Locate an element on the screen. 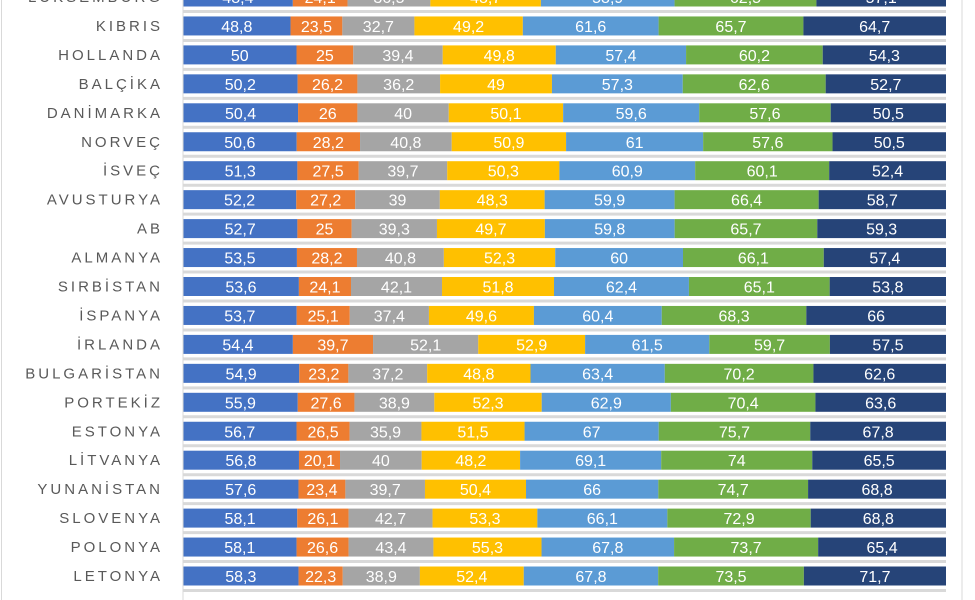 This screenshot has height=600, width=975. category-label: PORTEKİZ is located at coordinates (113, 402).